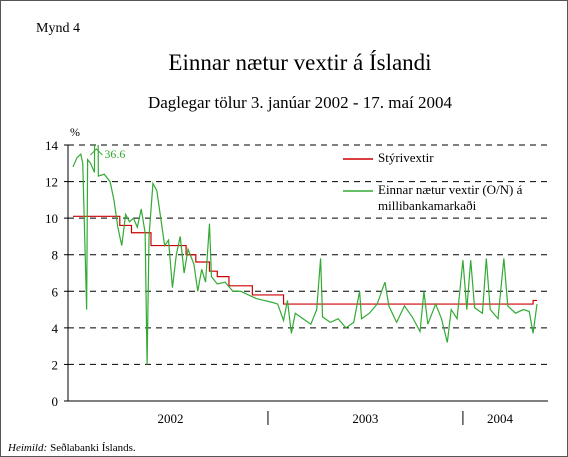 The image size is (568, 457). I want to click on source-text: Seðlabanki Íslands., so click(93, 448).